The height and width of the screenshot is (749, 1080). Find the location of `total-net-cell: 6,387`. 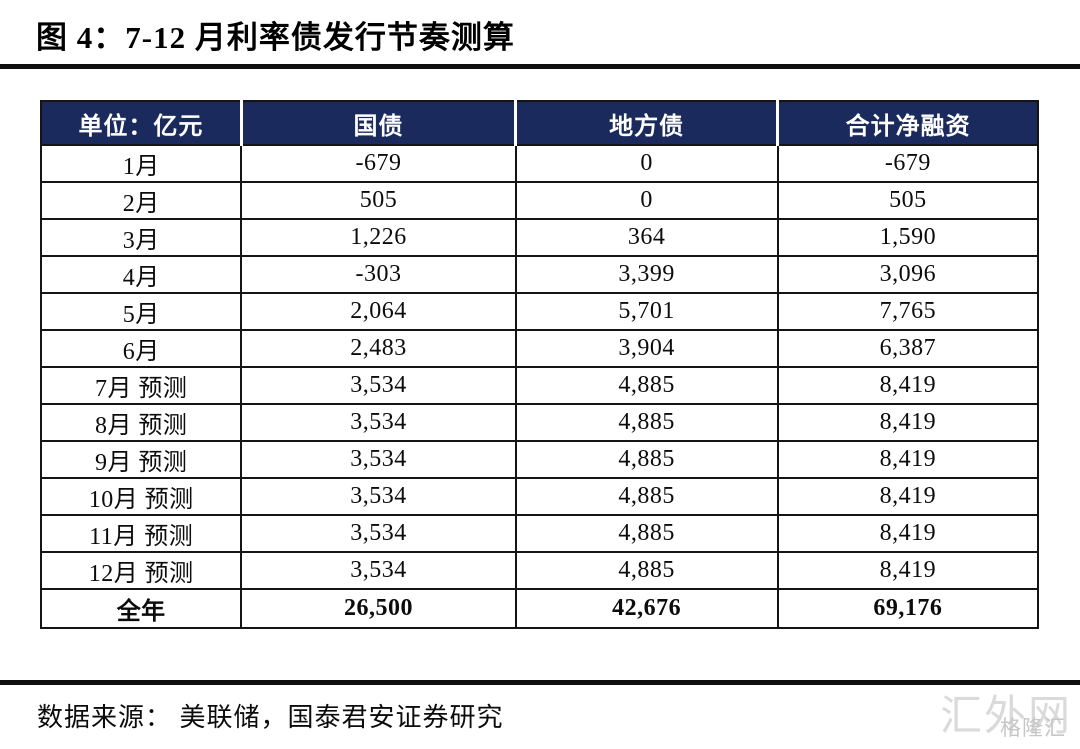

total-net-cell: 6,387 is located at coordinates (908, 348).